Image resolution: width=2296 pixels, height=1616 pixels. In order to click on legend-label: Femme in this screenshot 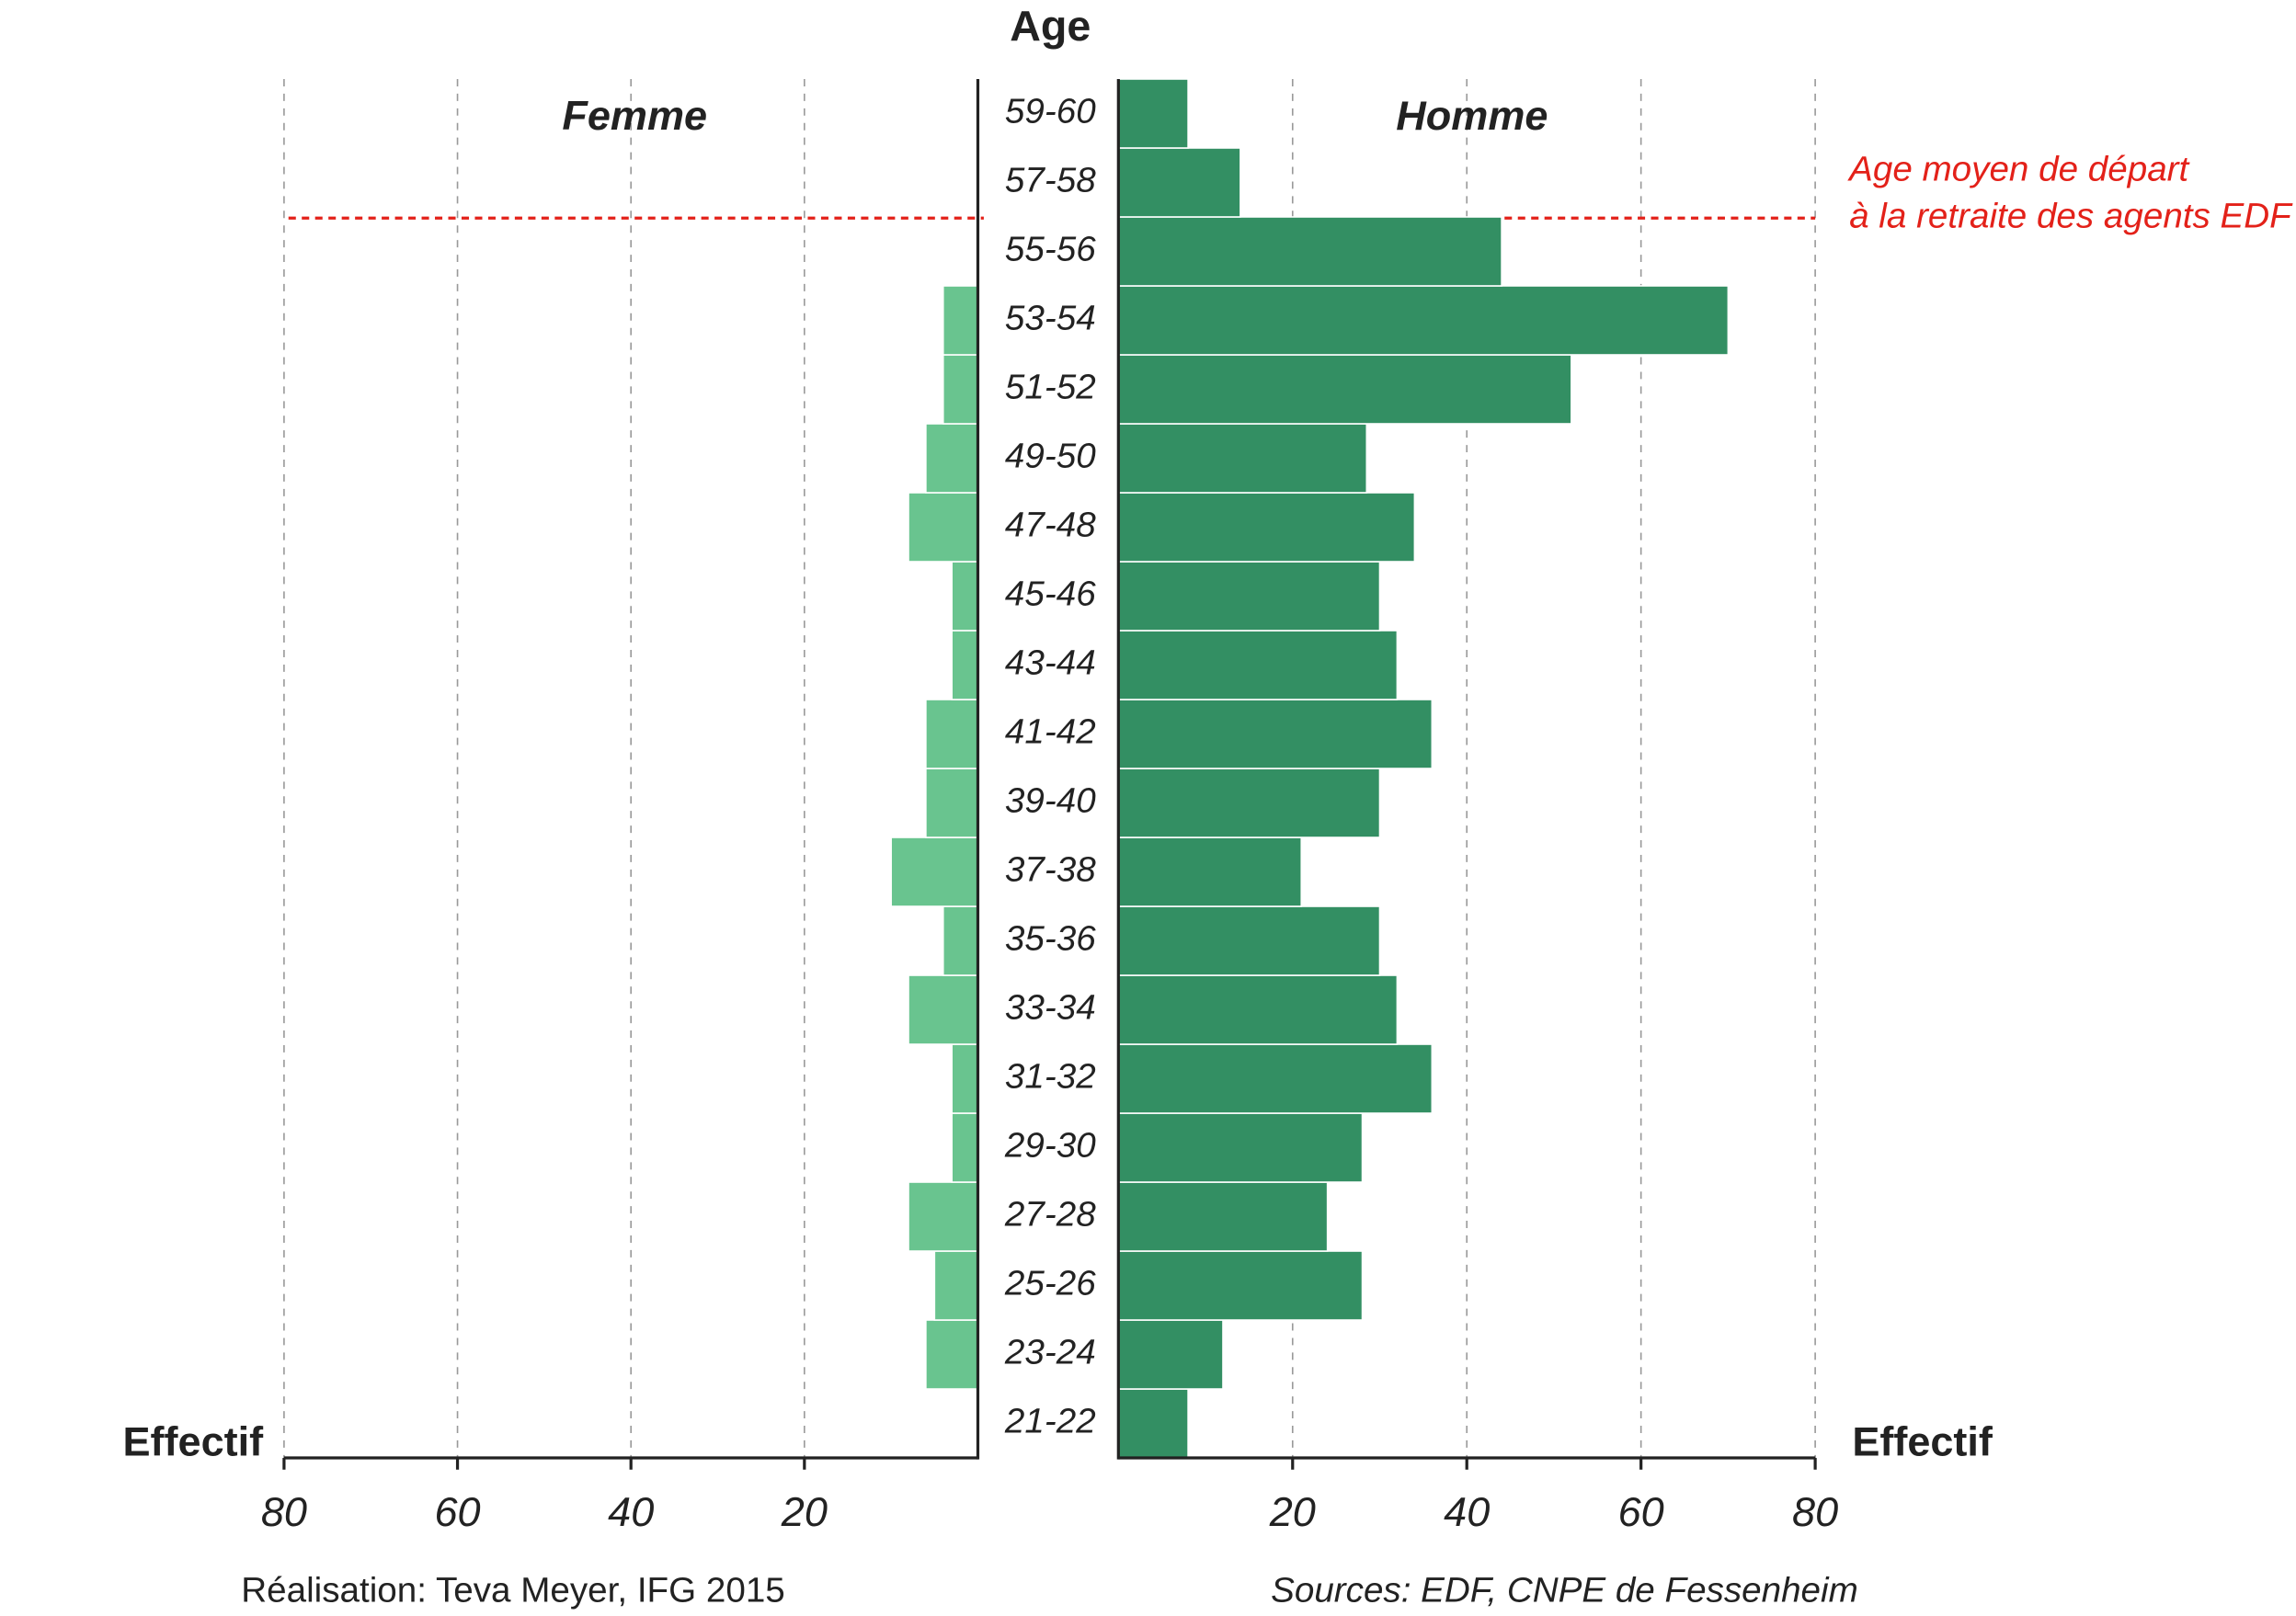, I will do `click(634, 116)`.